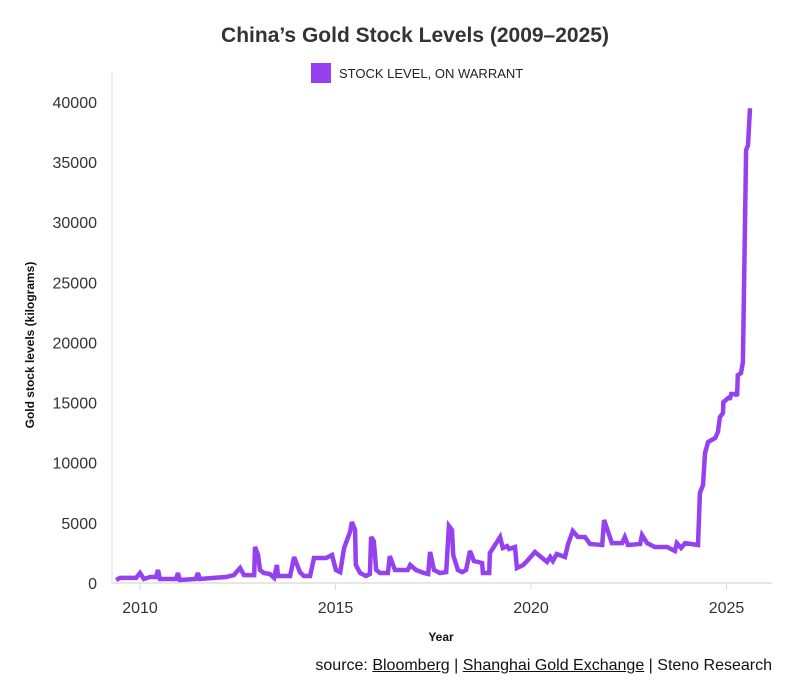  What do you see at coordinates (75, 404) in the screenshot?
I see `y-tick-label: 15000` at bounding box center [75, 404].